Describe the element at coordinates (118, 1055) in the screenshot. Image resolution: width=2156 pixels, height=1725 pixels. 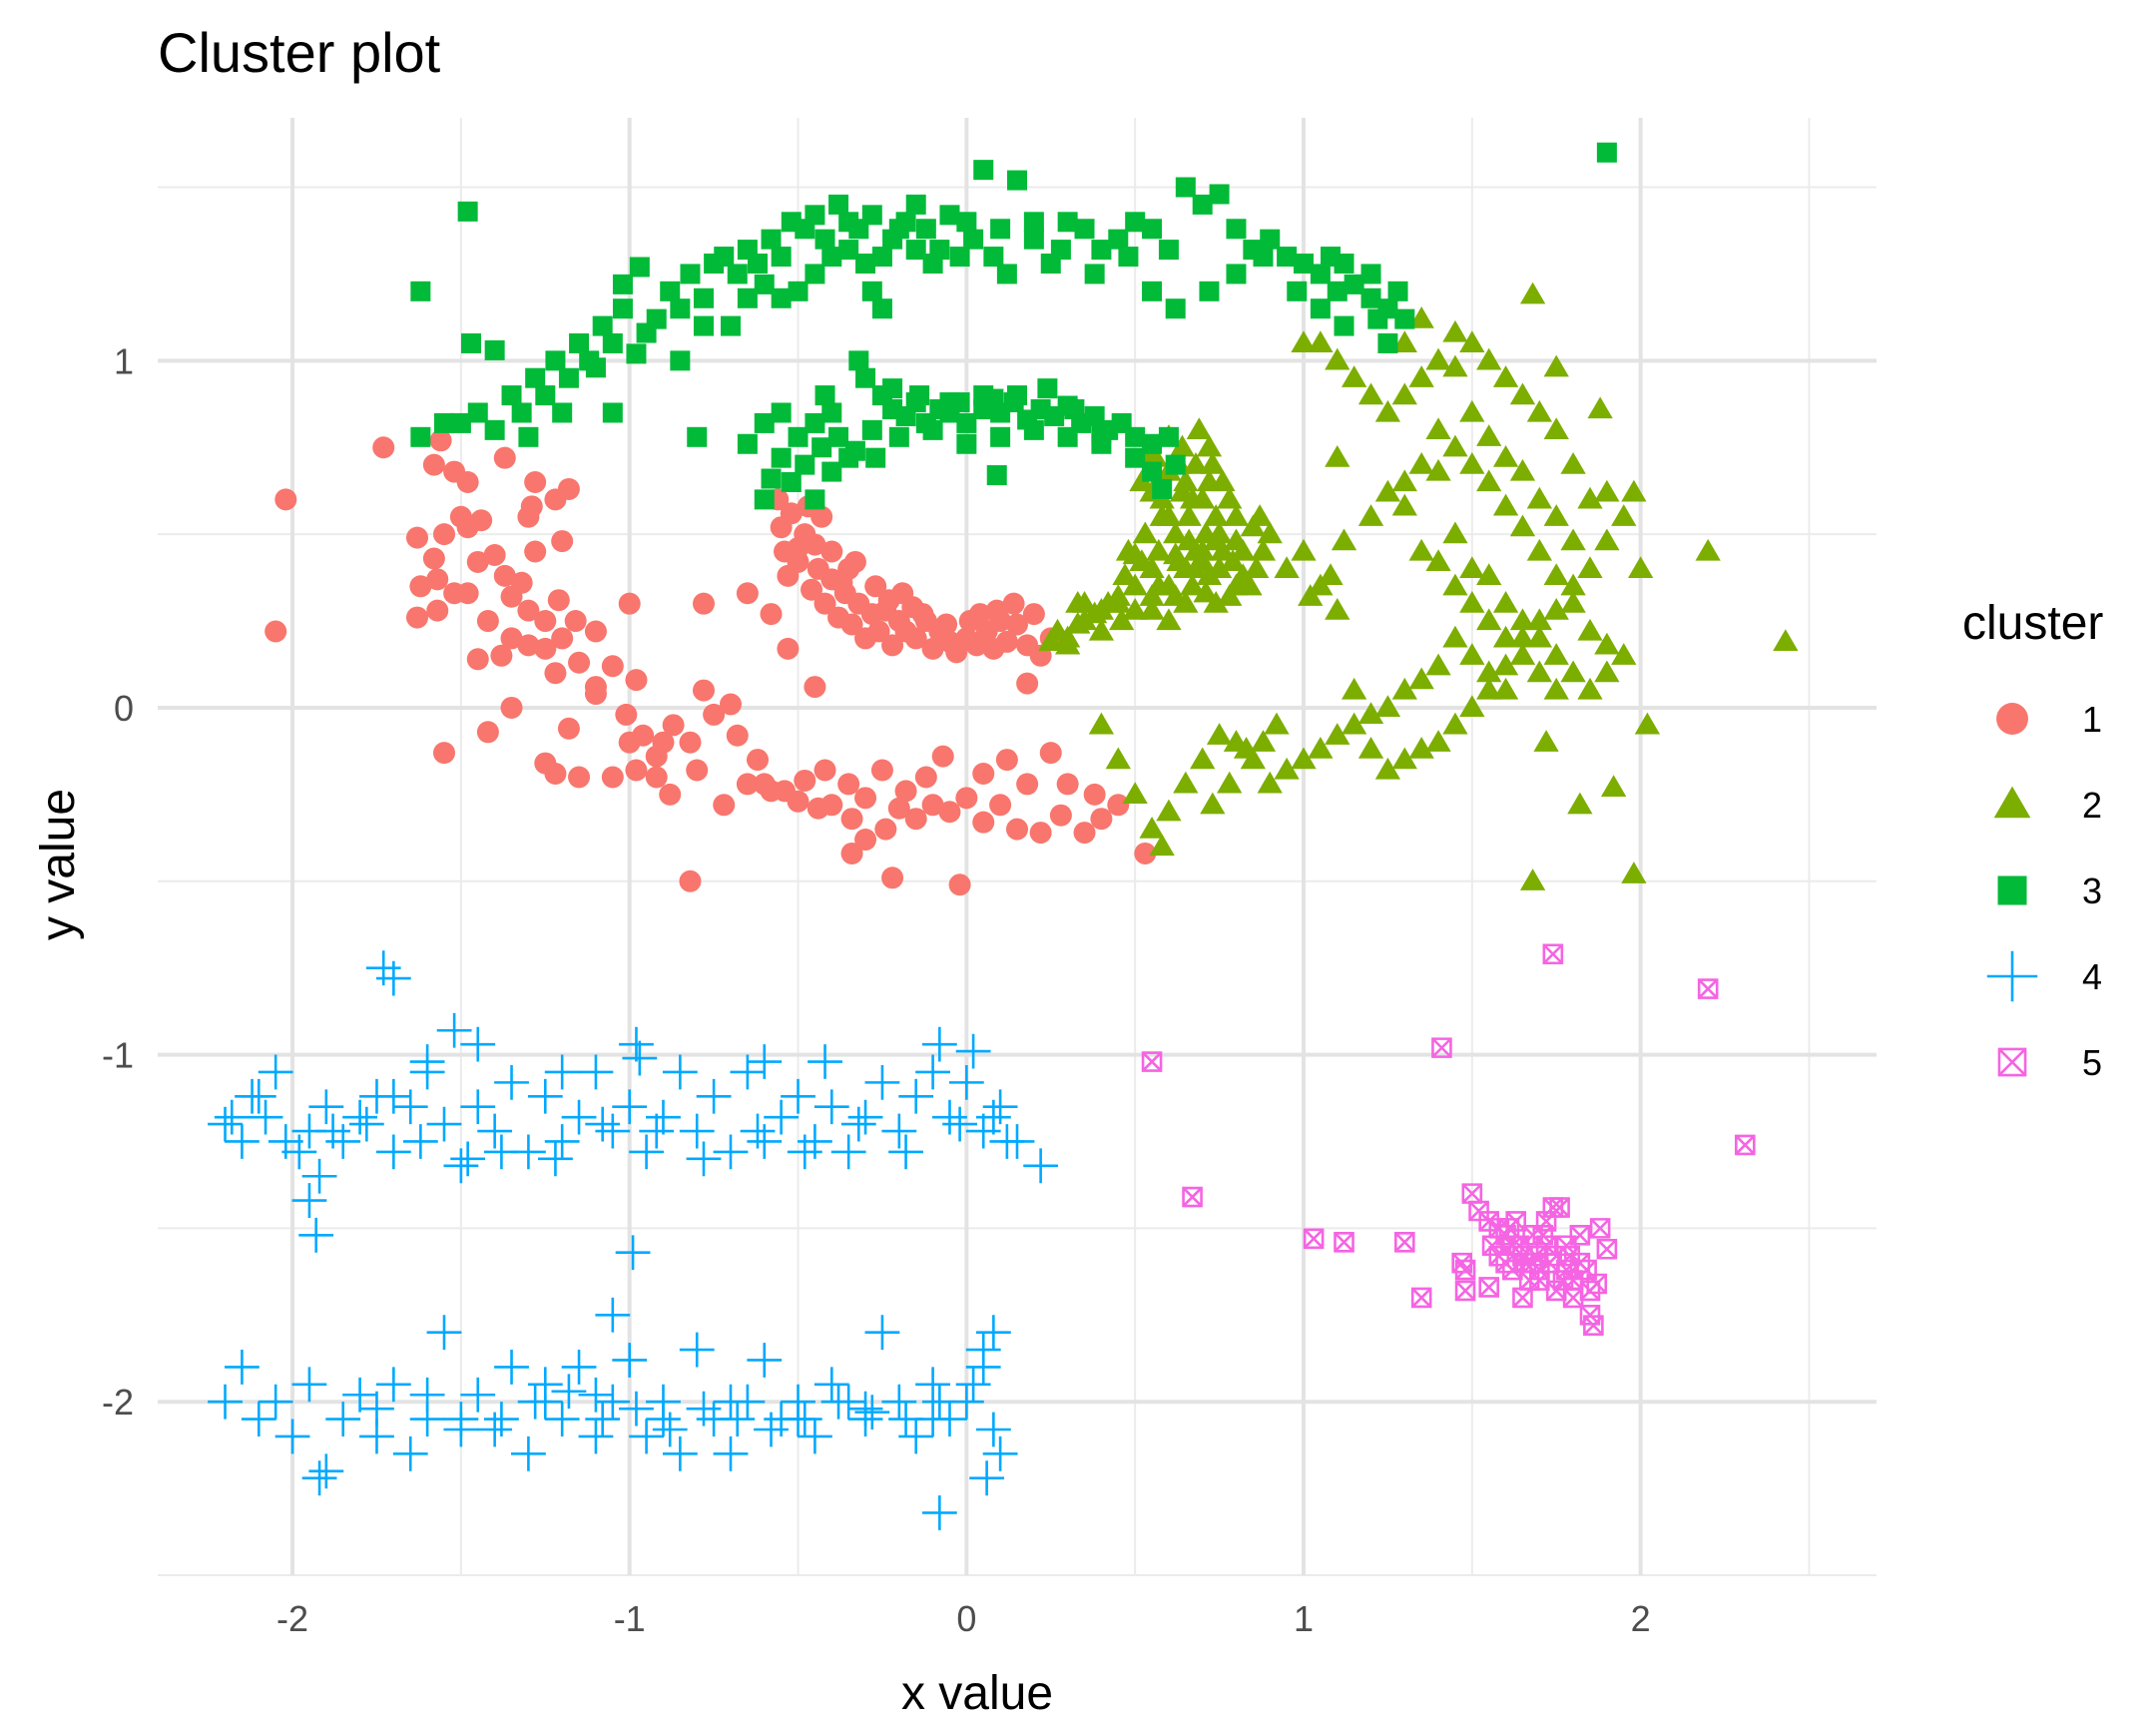
I see `y-tick-label: -1` at that location.